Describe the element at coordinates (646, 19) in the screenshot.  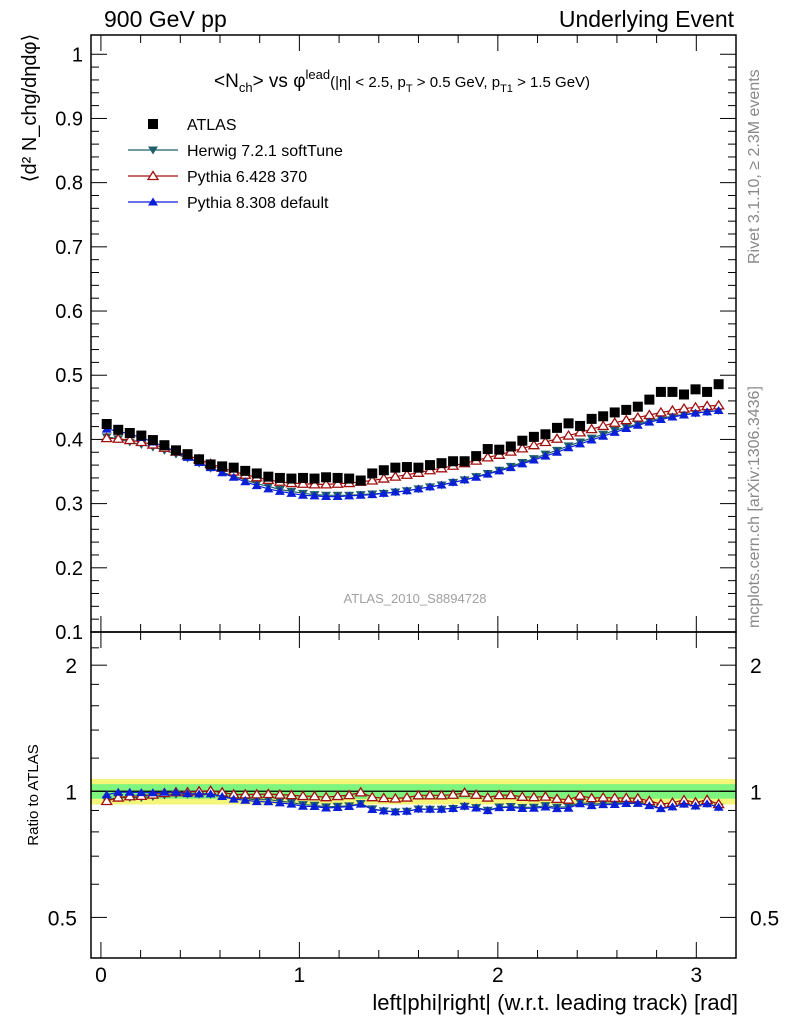
I see `header-right-label: Underlying Event` at that location.